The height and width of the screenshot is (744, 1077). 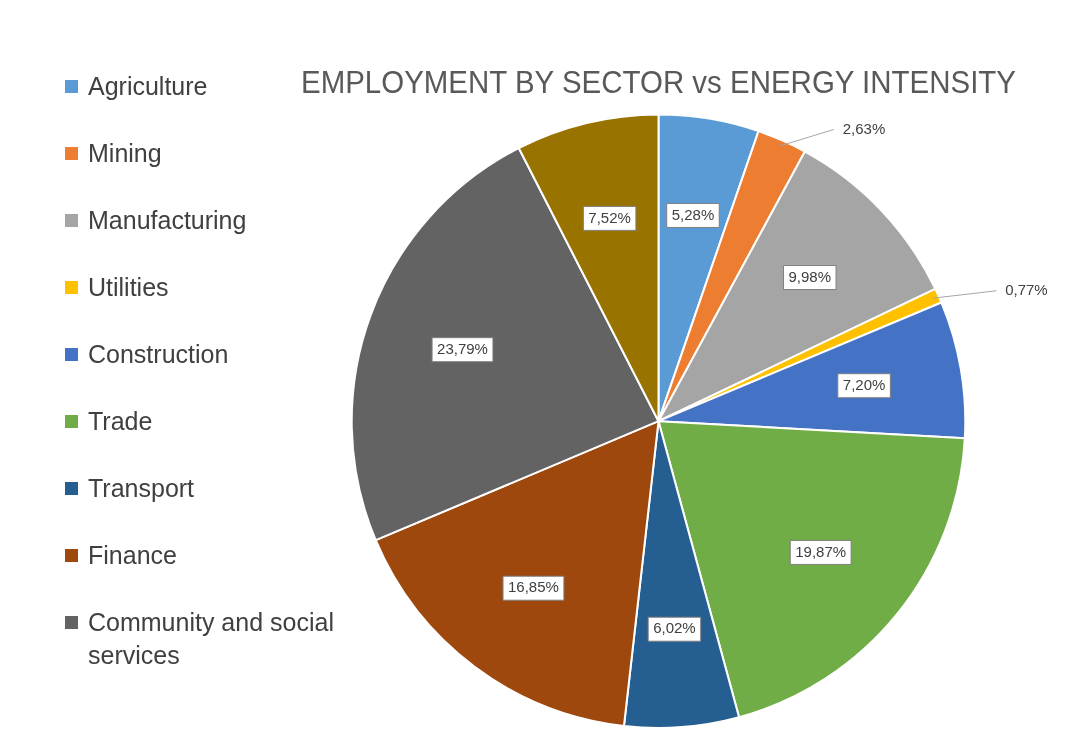 I want to click on legend-label: Construction, so click(x=158, y=354).